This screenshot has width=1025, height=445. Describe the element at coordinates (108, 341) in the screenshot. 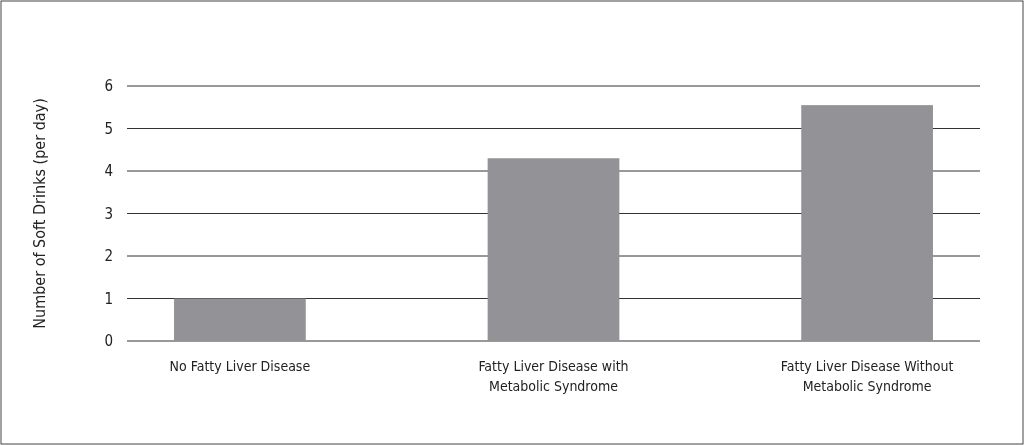

I see `y-tick-label: 0` at that location.